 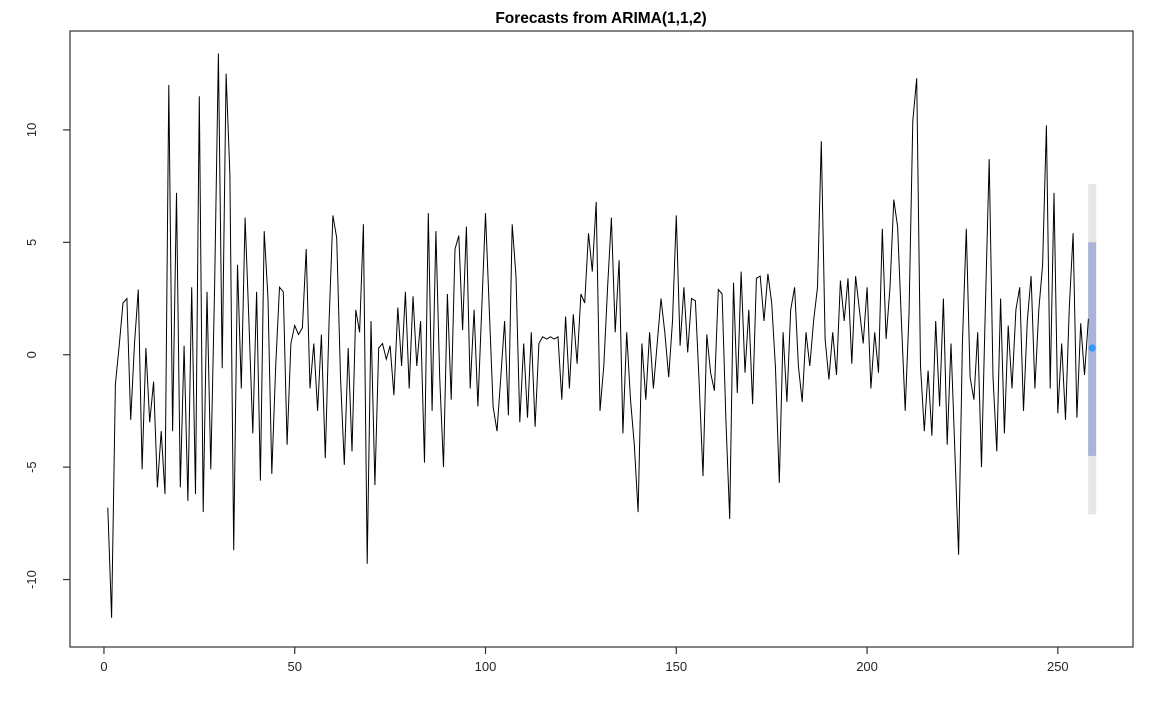 I want to click on x-axis-tick-label: 150, so click(x=676, y=666).